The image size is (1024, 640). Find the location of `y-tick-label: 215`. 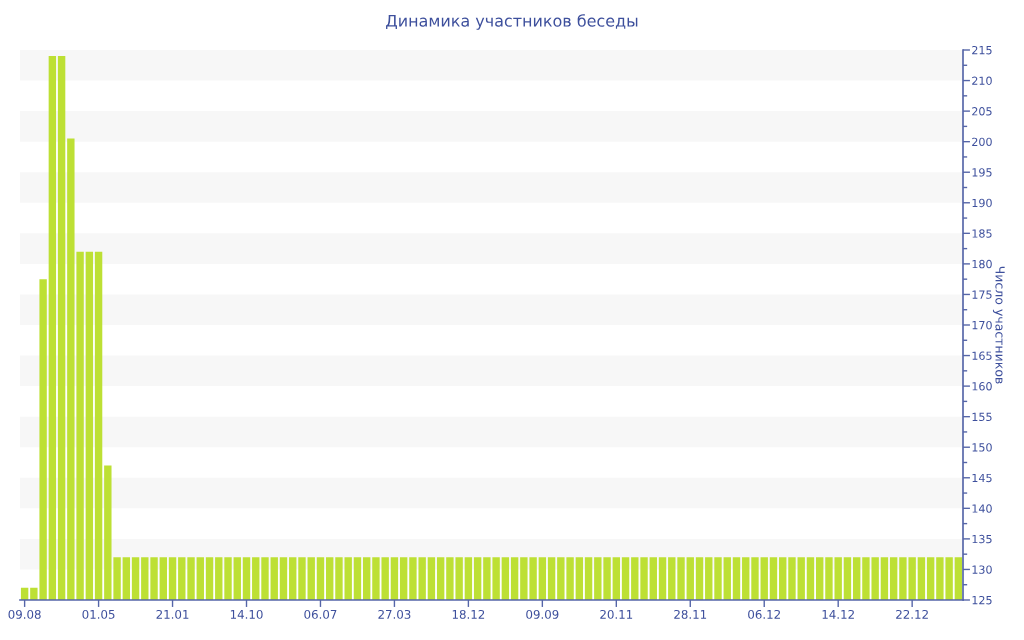

y-tick-label: 215 is located at coordinates (982, 50).